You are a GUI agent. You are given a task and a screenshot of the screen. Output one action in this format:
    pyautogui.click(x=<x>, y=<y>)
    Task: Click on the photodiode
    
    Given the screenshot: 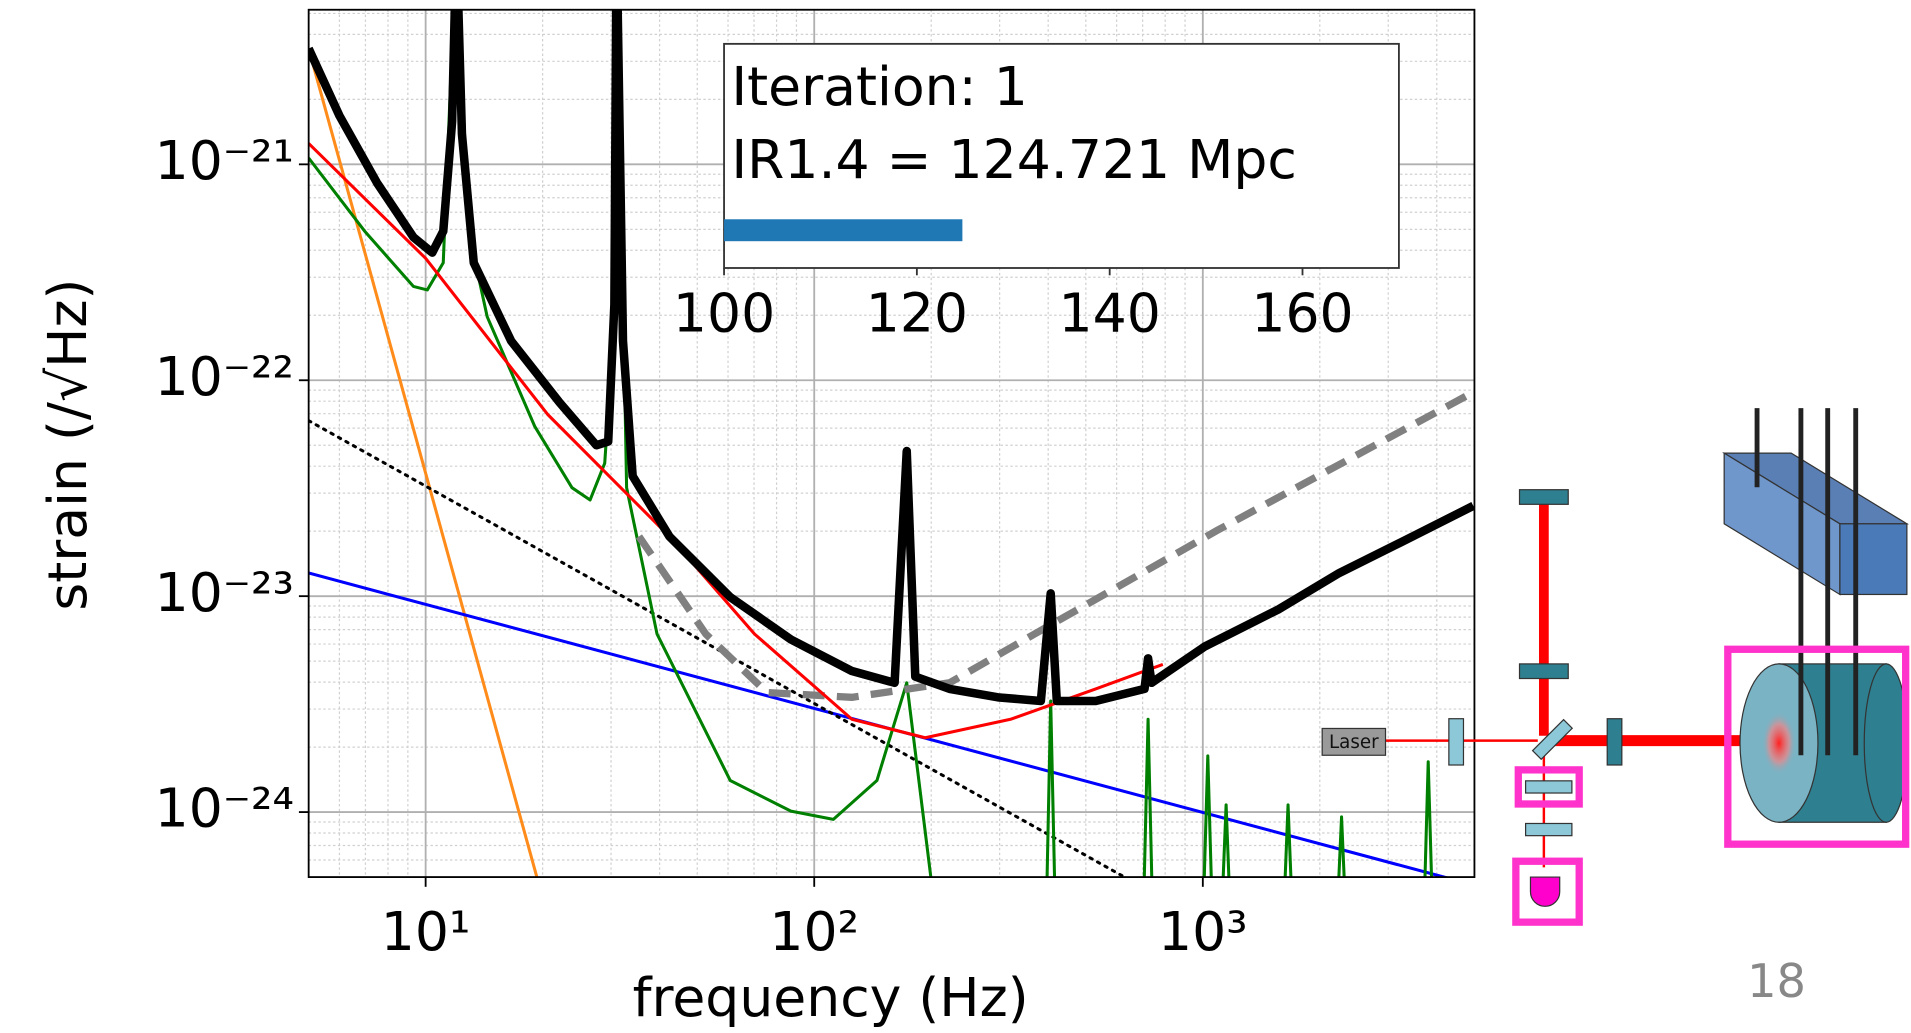 What is the action you would take?
    pyautogui.click(x=1545, y=891)
    